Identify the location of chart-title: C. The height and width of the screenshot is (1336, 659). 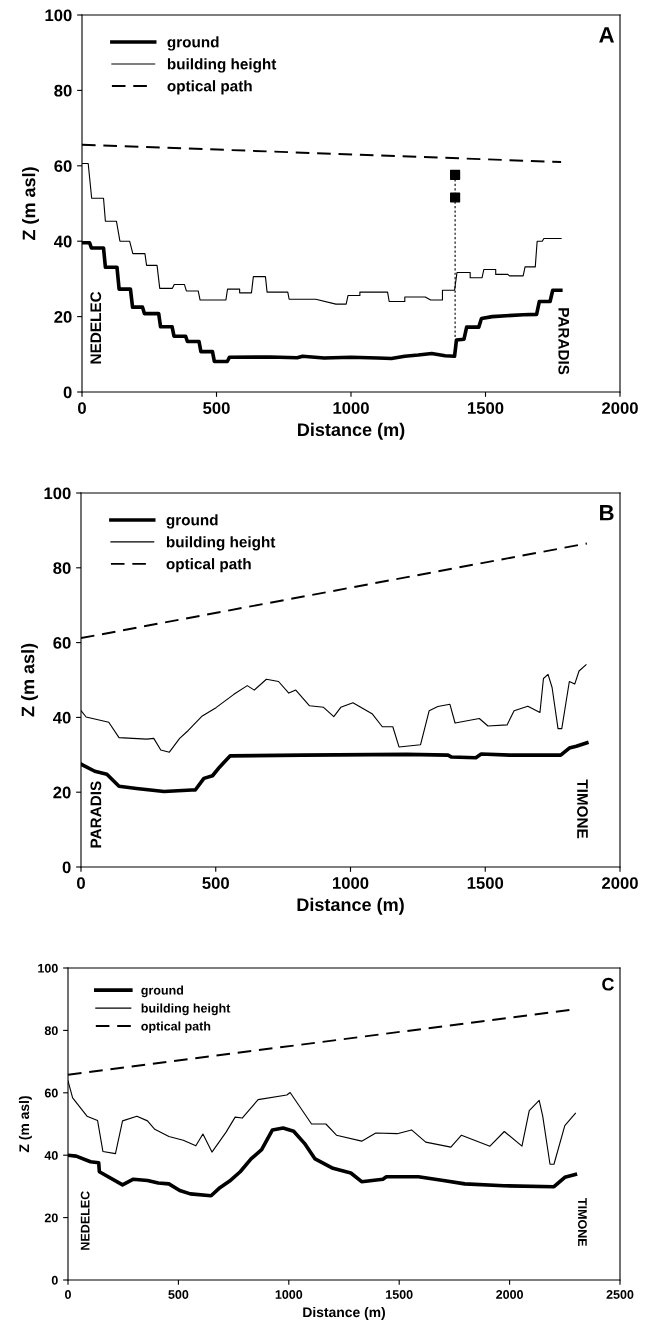
(608, 984).